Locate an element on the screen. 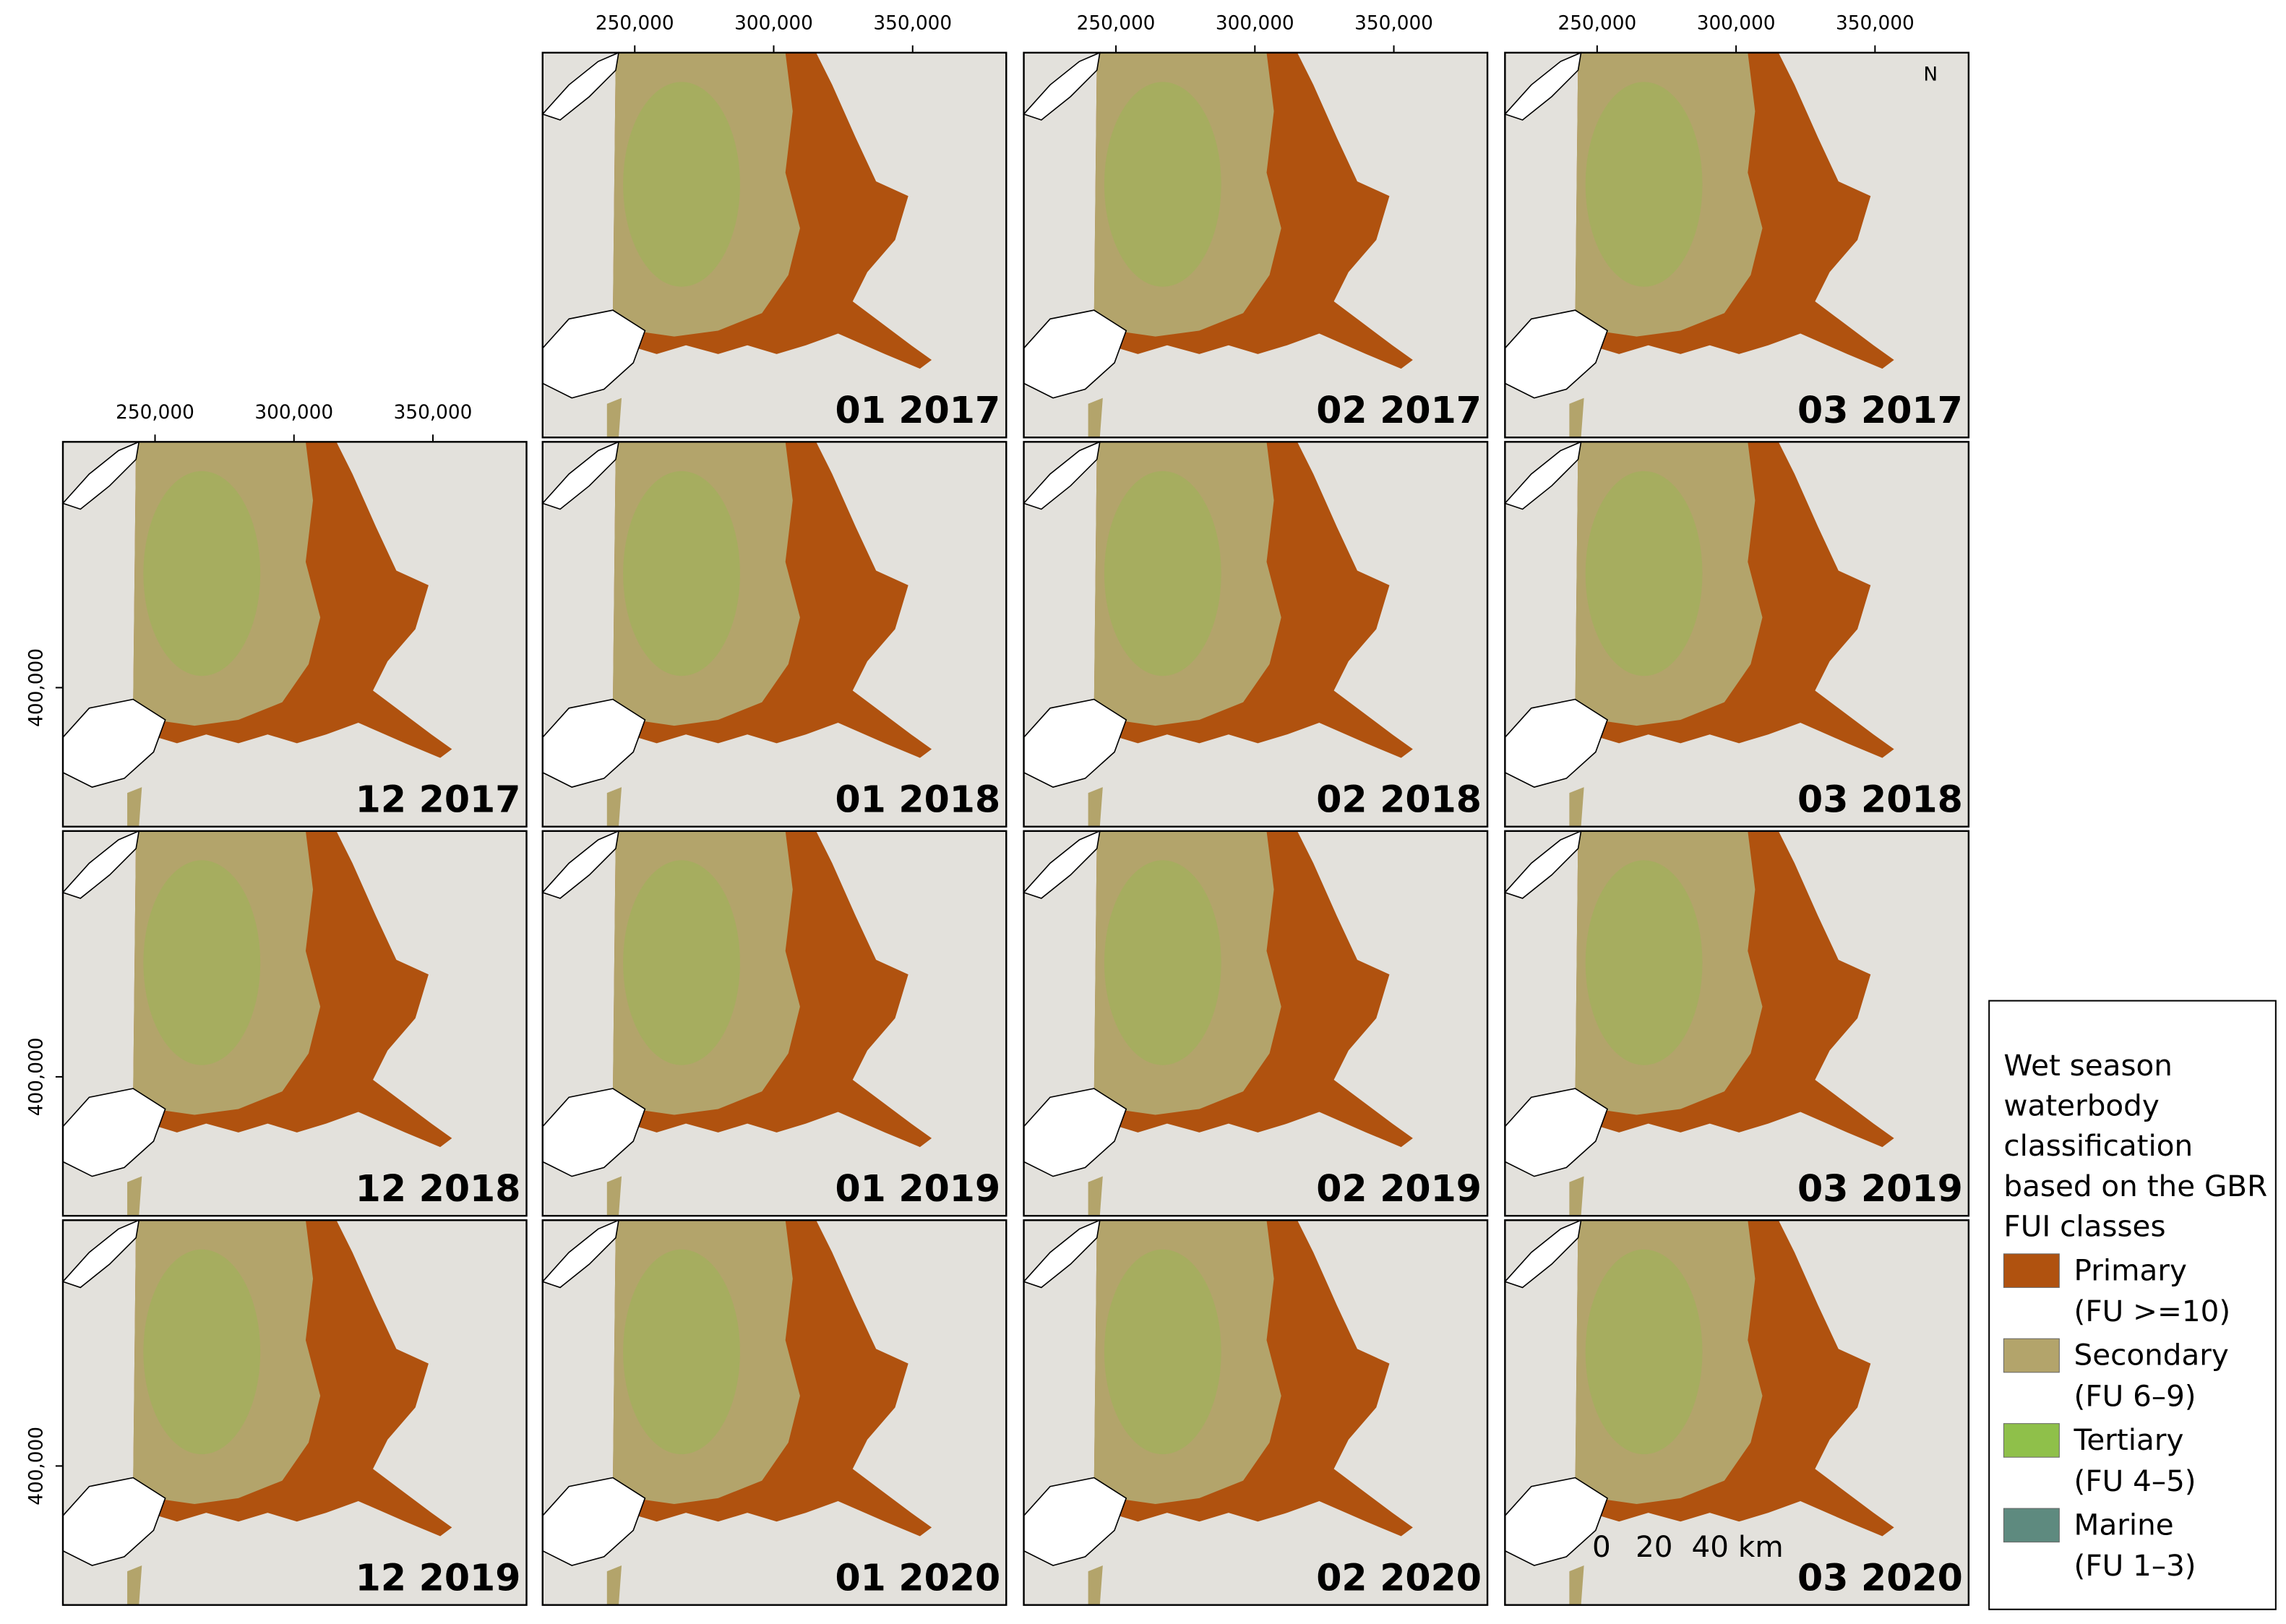 The height and width of the screenshot is (1624, 2286). north-label: N is located at coordinates (1931, 74).